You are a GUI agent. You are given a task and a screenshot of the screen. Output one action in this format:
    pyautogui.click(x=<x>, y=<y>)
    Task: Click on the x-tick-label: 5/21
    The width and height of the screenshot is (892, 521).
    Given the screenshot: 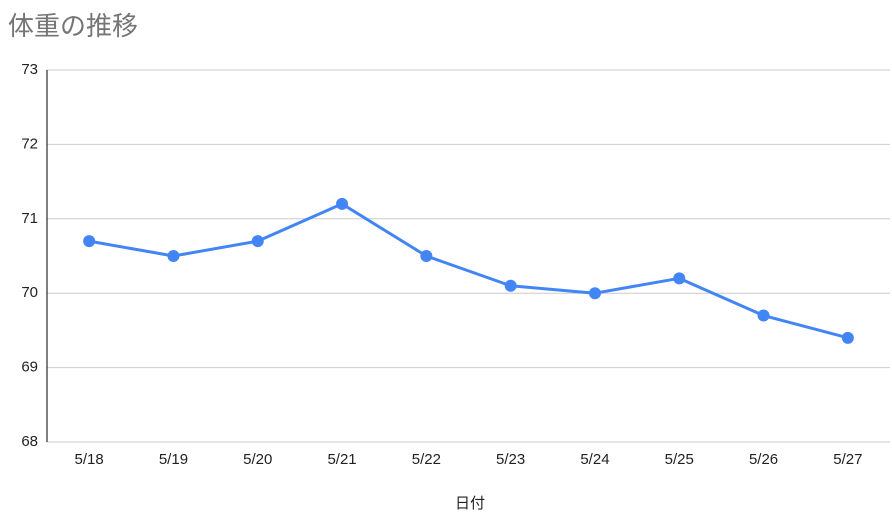 What is the action you would take?
    pyautogui.click(x=341, y=459)
    